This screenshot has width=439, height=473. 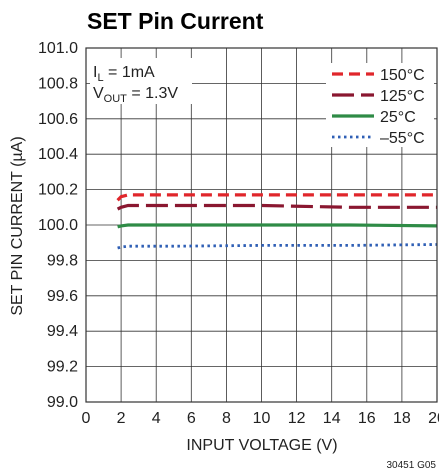 What do you see at coordinates (62, 260) in the screenshot?
I see `y-tick-label: 99.8` at bounding box center [62, 260].